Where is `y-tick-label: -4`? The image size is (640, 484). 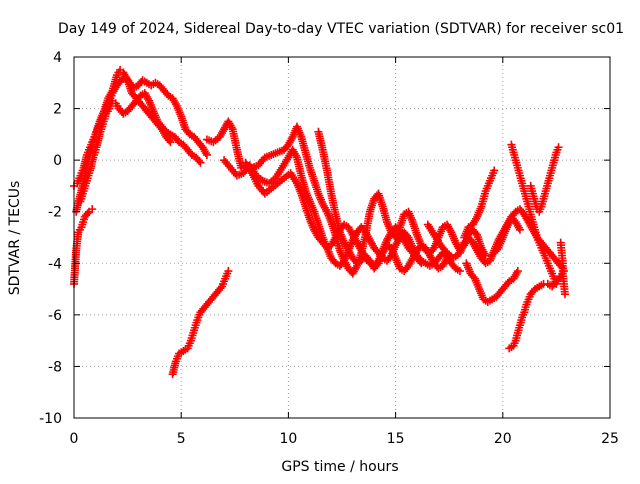 y-tick-label: -4 is located at coordinates (55, 264).